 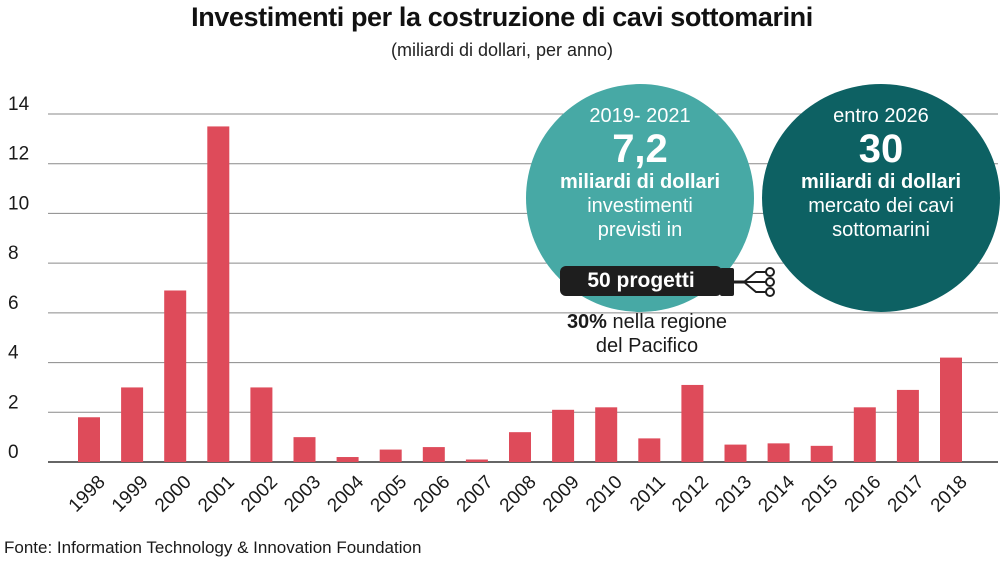 What do you see at coordinates (821, 453) in the screenshot?
I see `bar-2015` at bounding box center [821, 453].